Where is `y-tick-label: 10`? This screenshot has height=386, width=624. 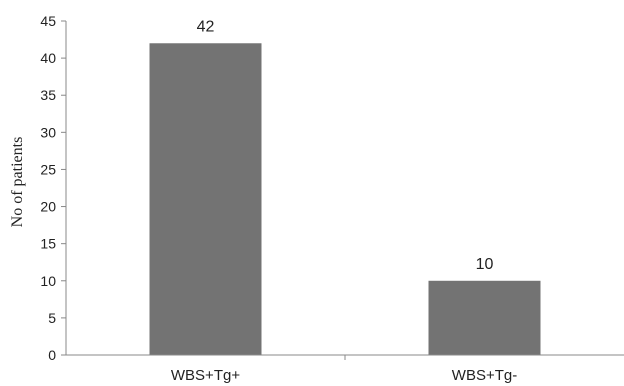 y-tick-label: 10 is located at coordinates (48, 281).